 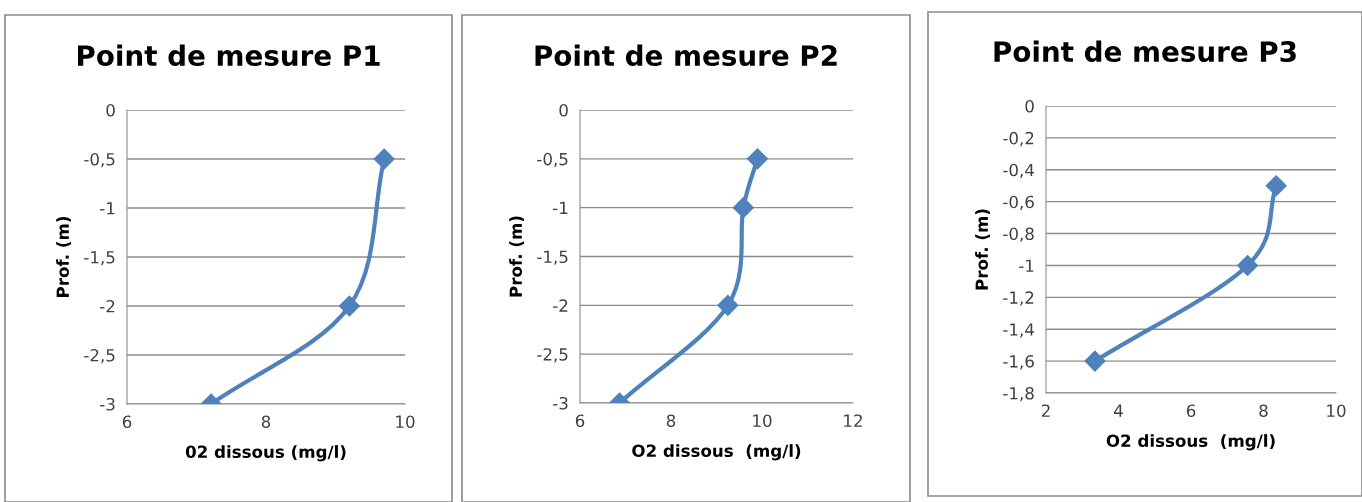 I want to click on x-tick-label: 2, so click(x=1045, y=410).